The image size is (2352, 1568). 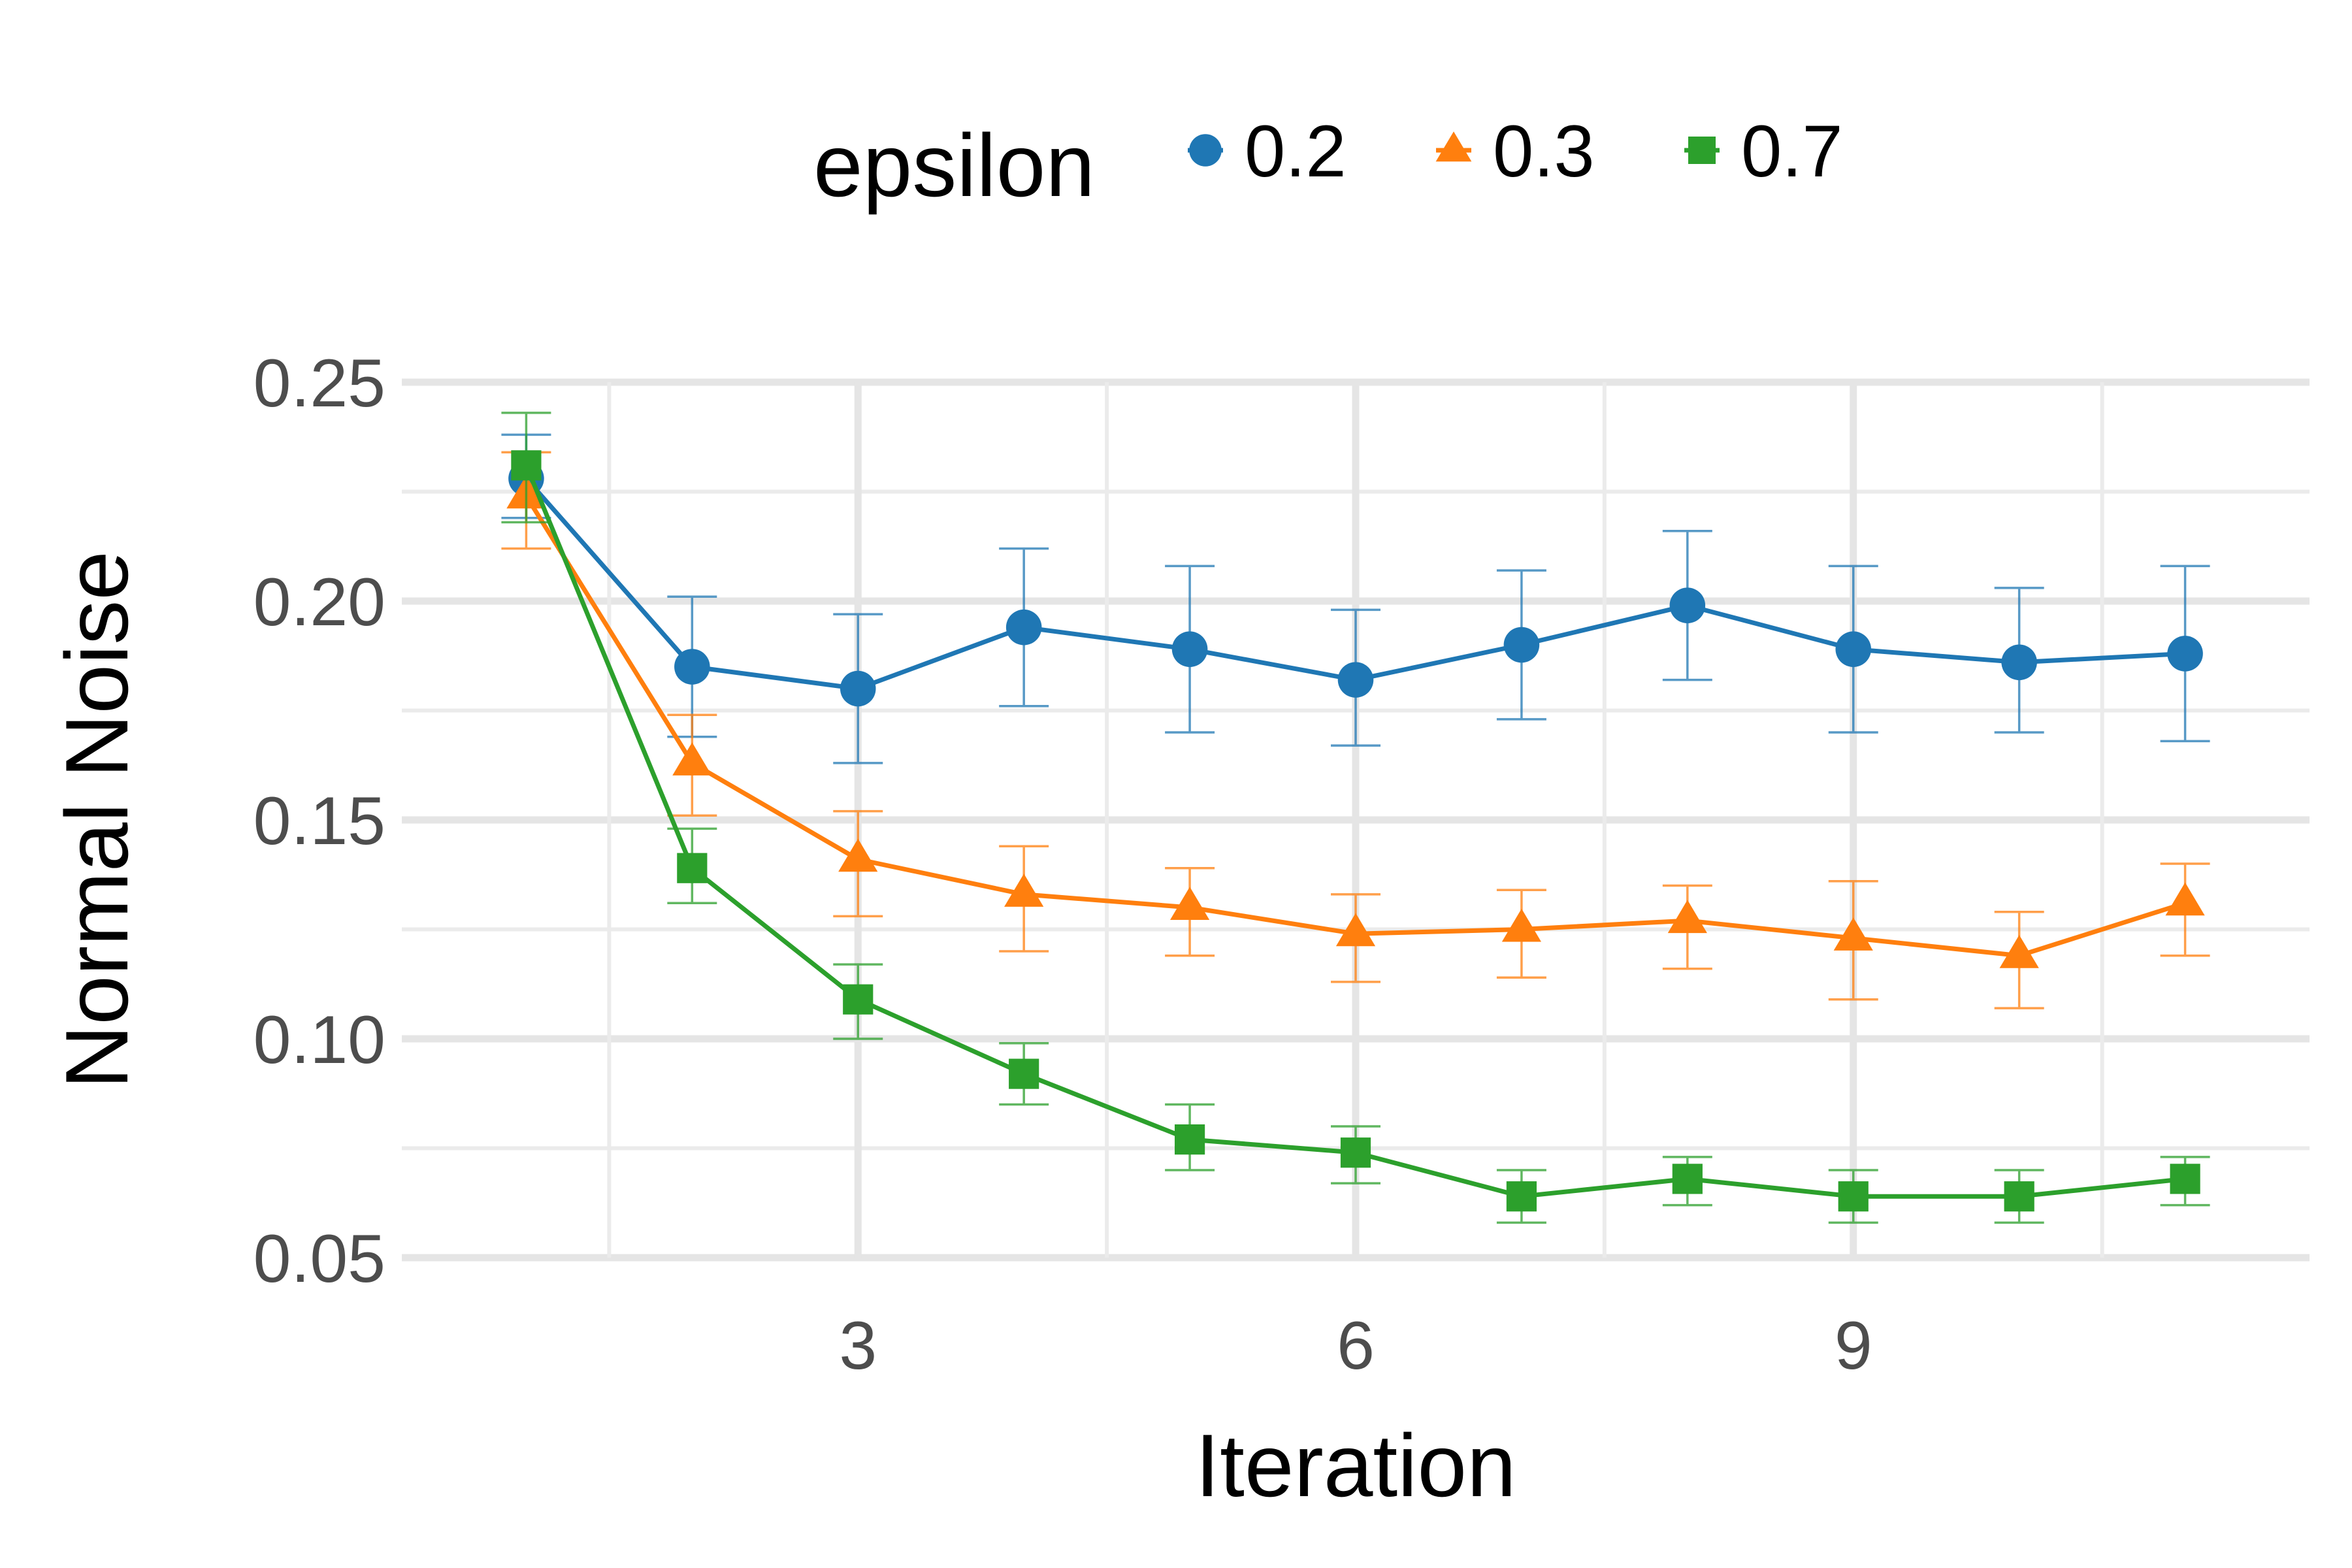 I want to click on y-tick-label: 0.25, so click(x=319, y=383).